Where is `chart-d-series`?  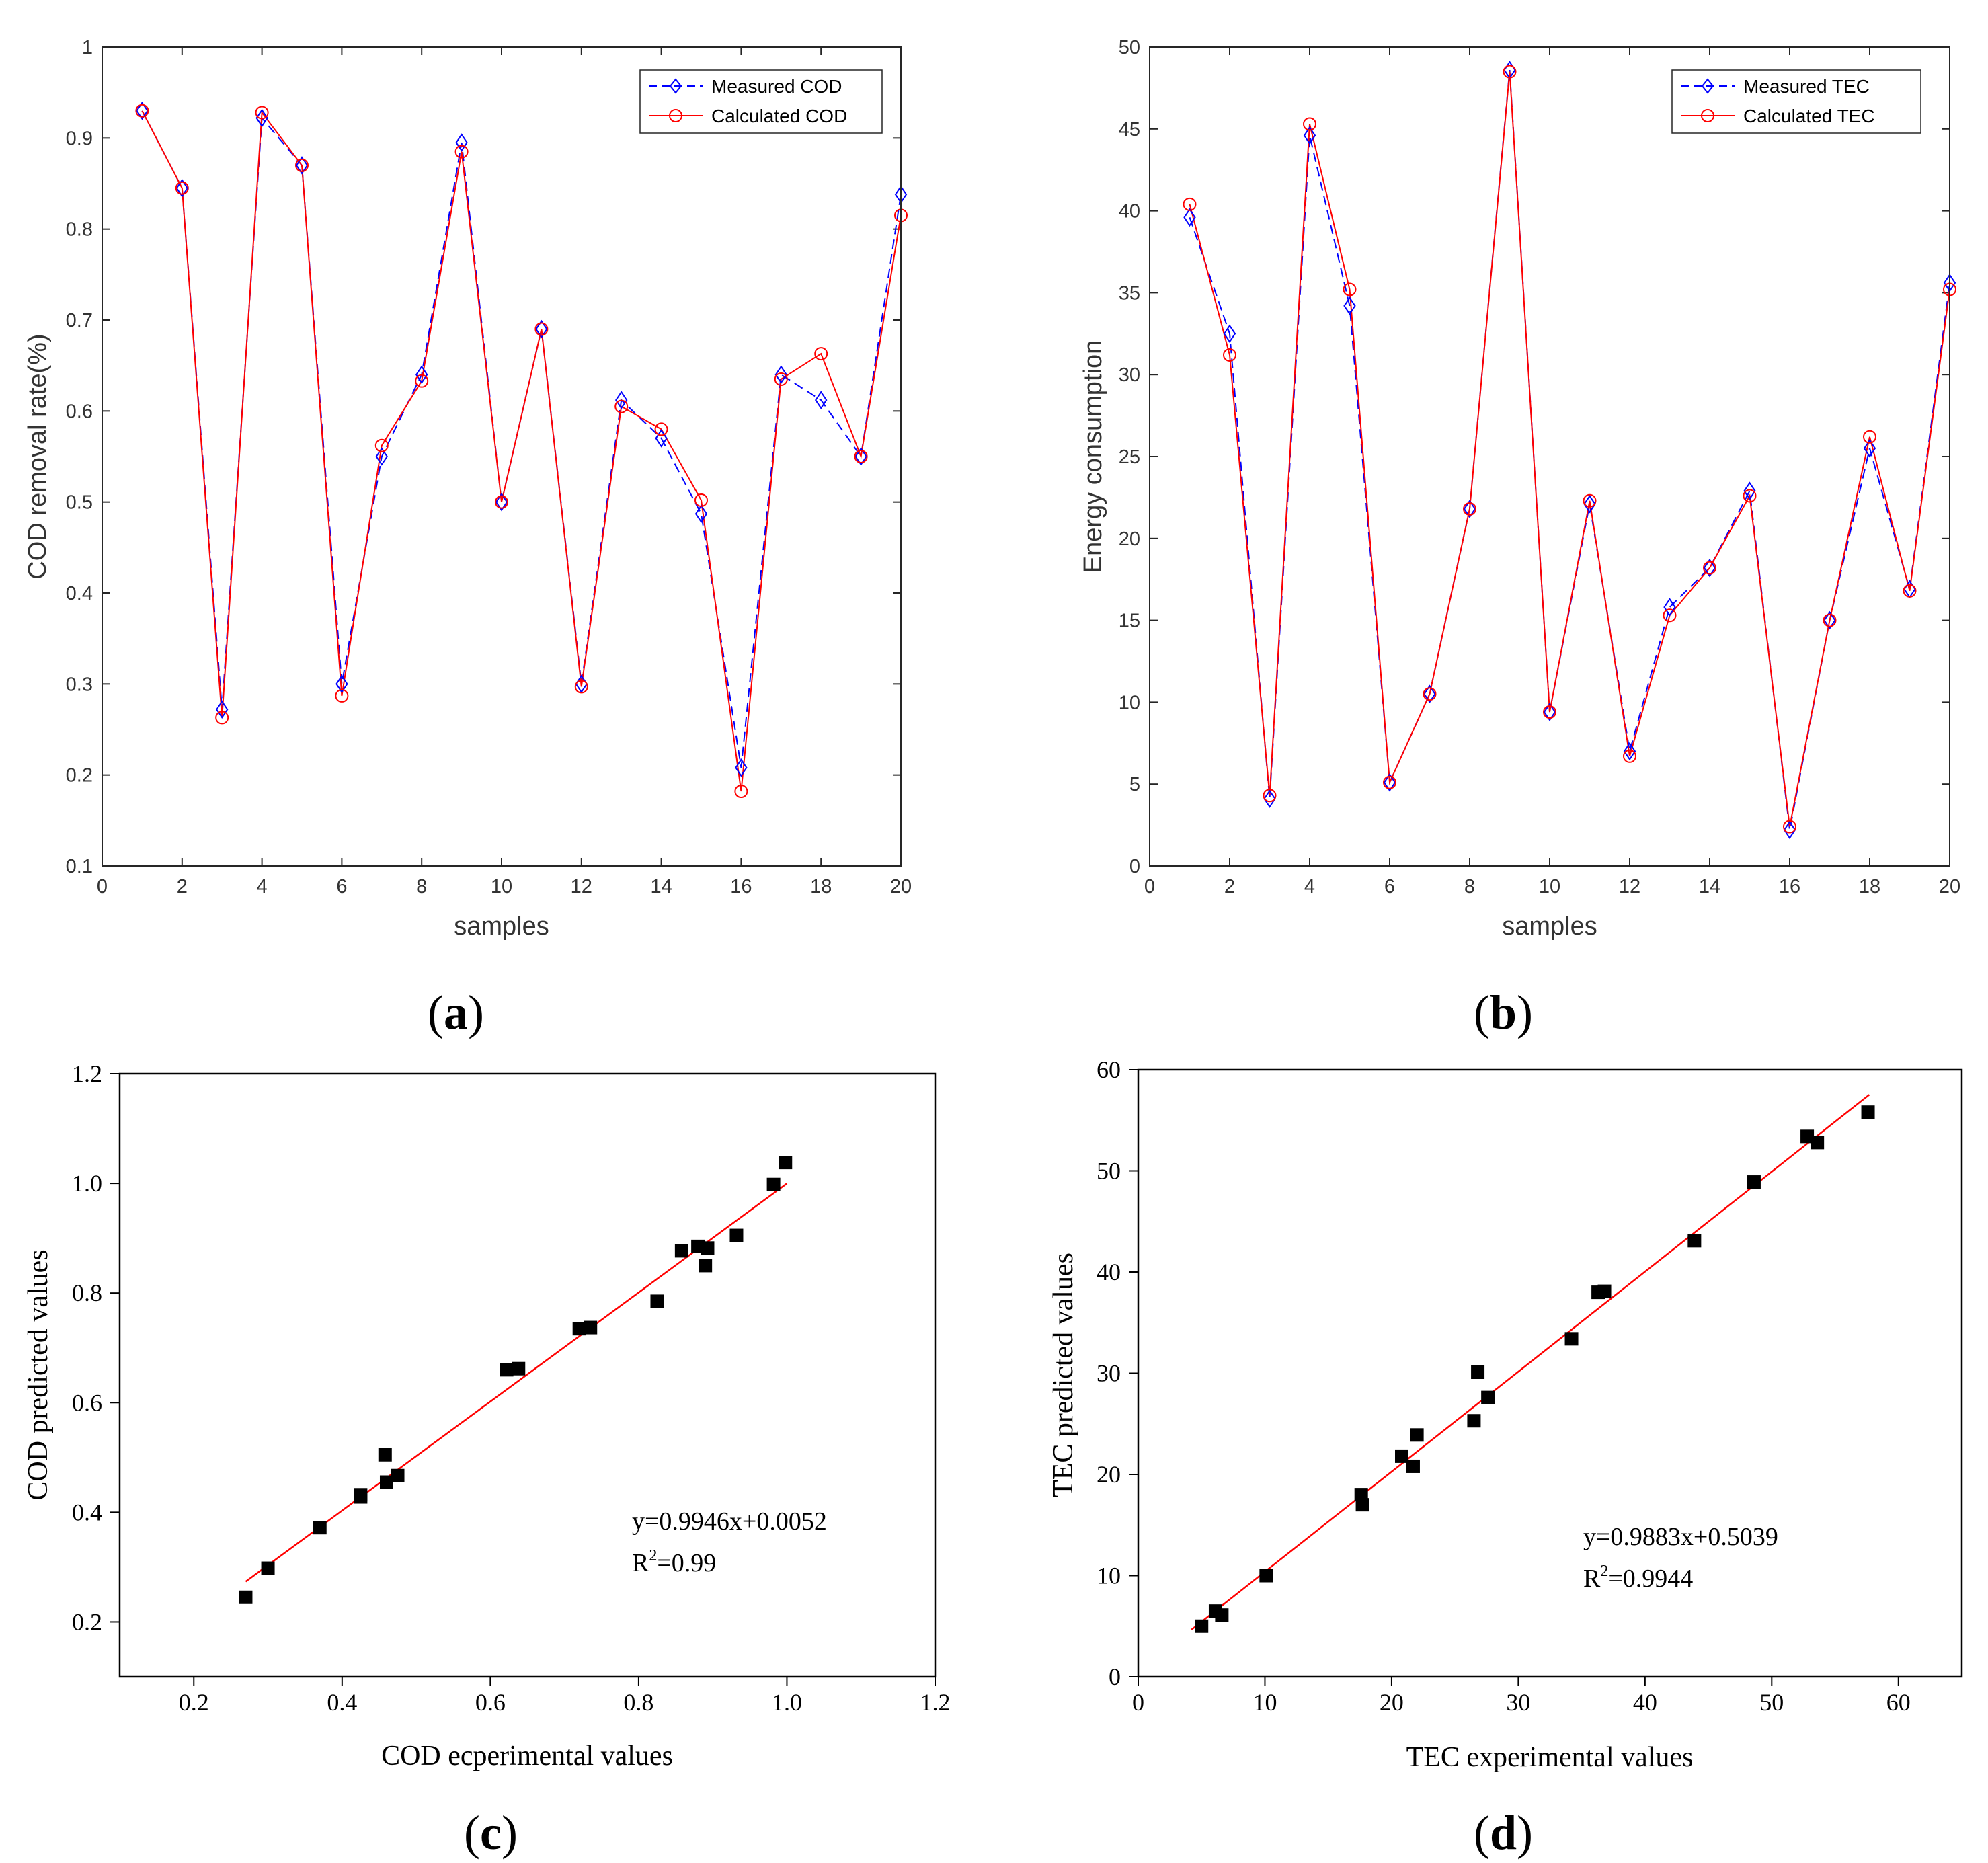 chart-d-series is located at coordinates (1533, 1363).